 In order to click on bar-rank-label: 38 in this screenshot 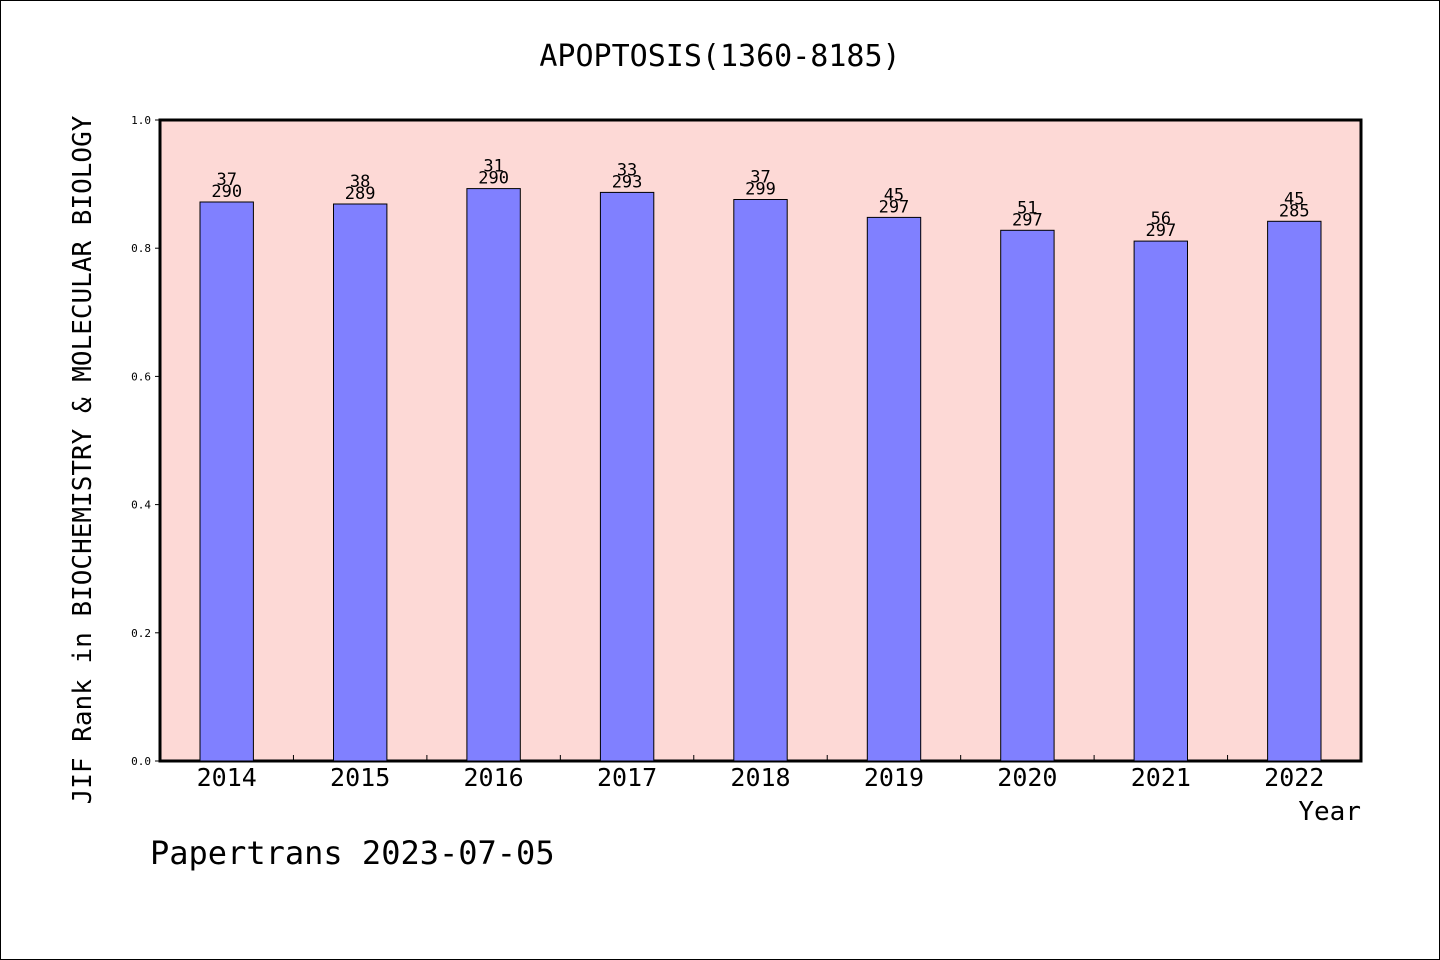, I will do `click(360, 182)`.